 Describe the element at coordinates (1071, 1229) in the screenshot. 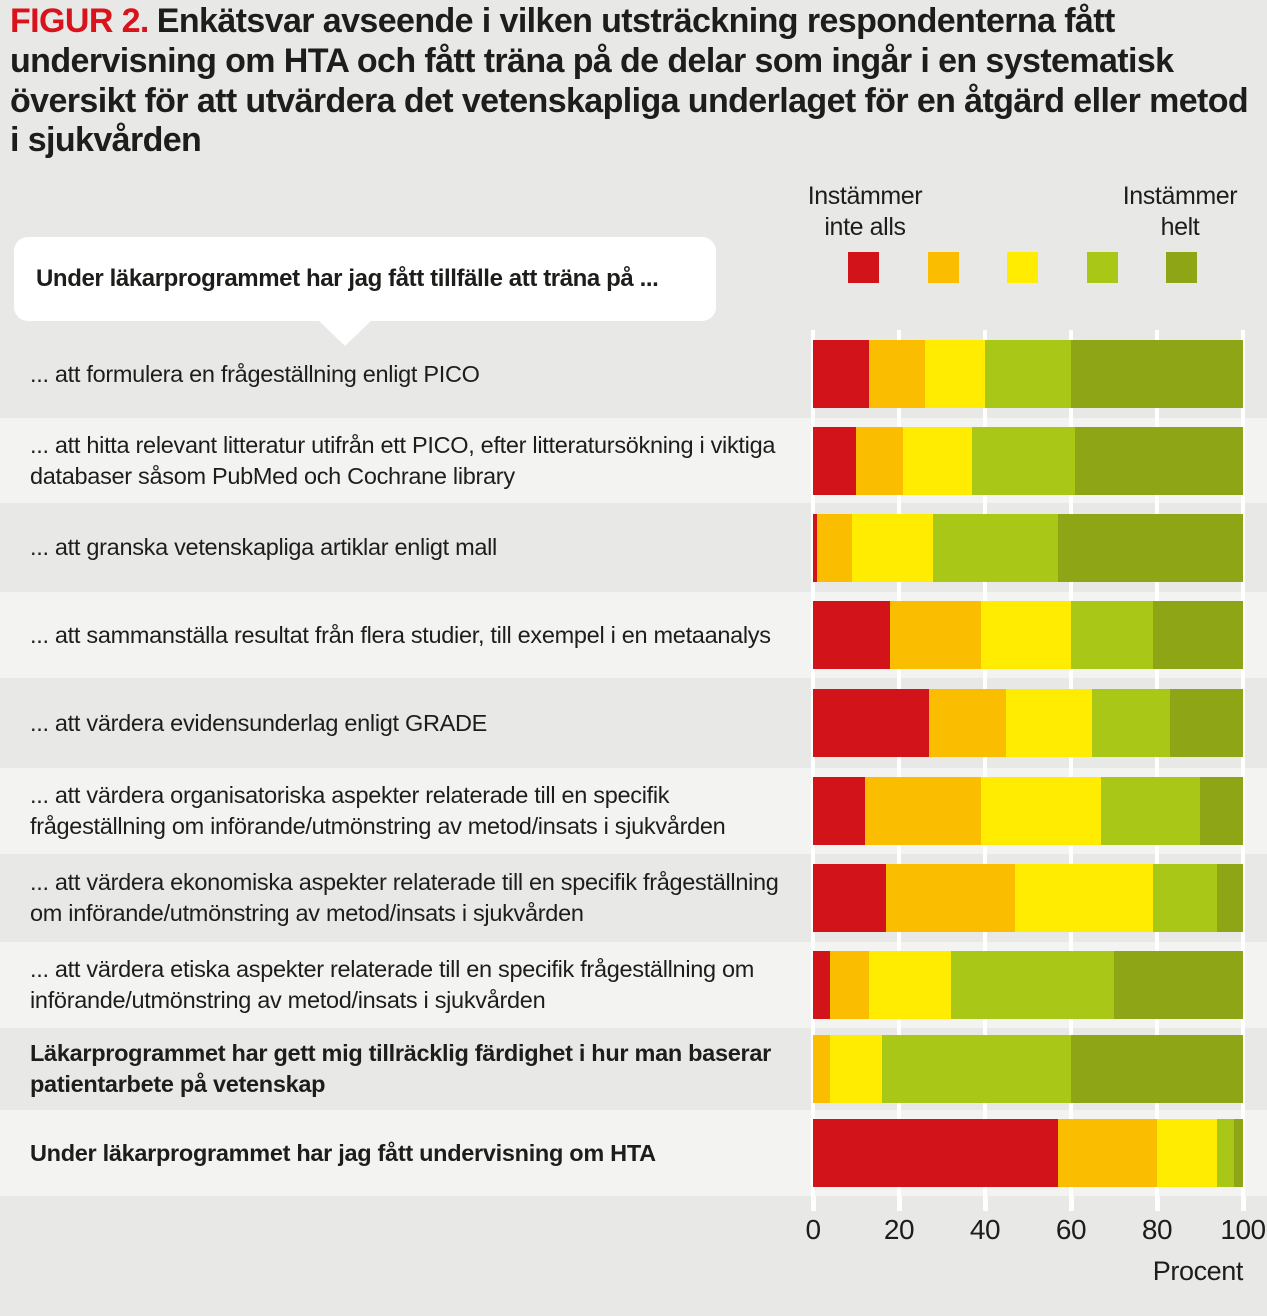

I see `axis-tick-label: 60` at that location.